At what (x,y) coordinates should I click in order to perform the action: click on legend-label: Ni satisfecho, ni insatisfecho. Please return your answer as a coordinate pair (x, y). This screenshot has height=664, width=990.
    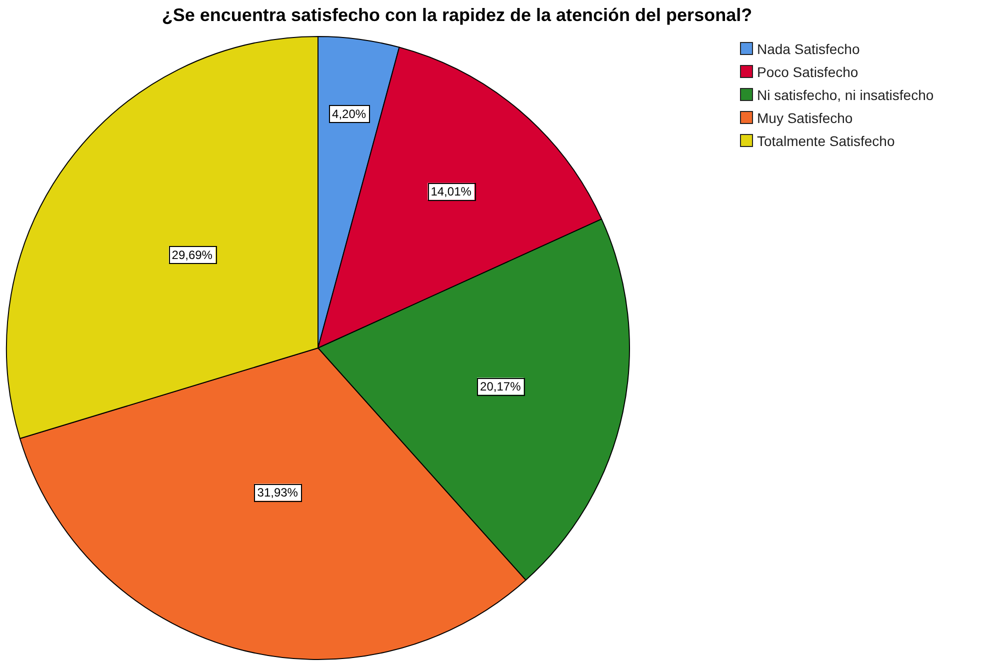
    Looking at the image, I should click on (845, 94).